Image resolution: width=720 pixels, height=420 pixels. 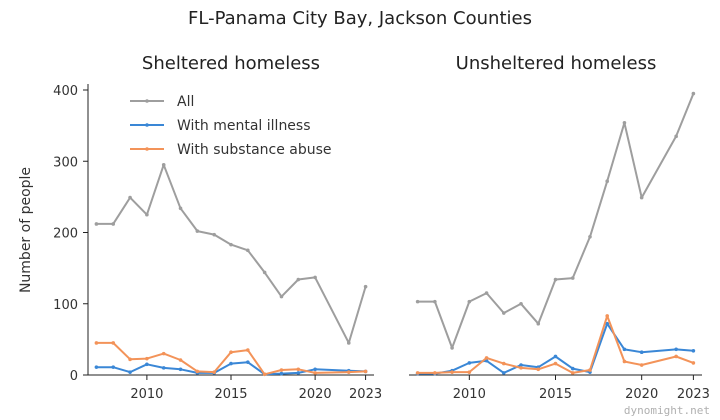 I want to click on y-tick-label: 0, so click(x=74, y=376).